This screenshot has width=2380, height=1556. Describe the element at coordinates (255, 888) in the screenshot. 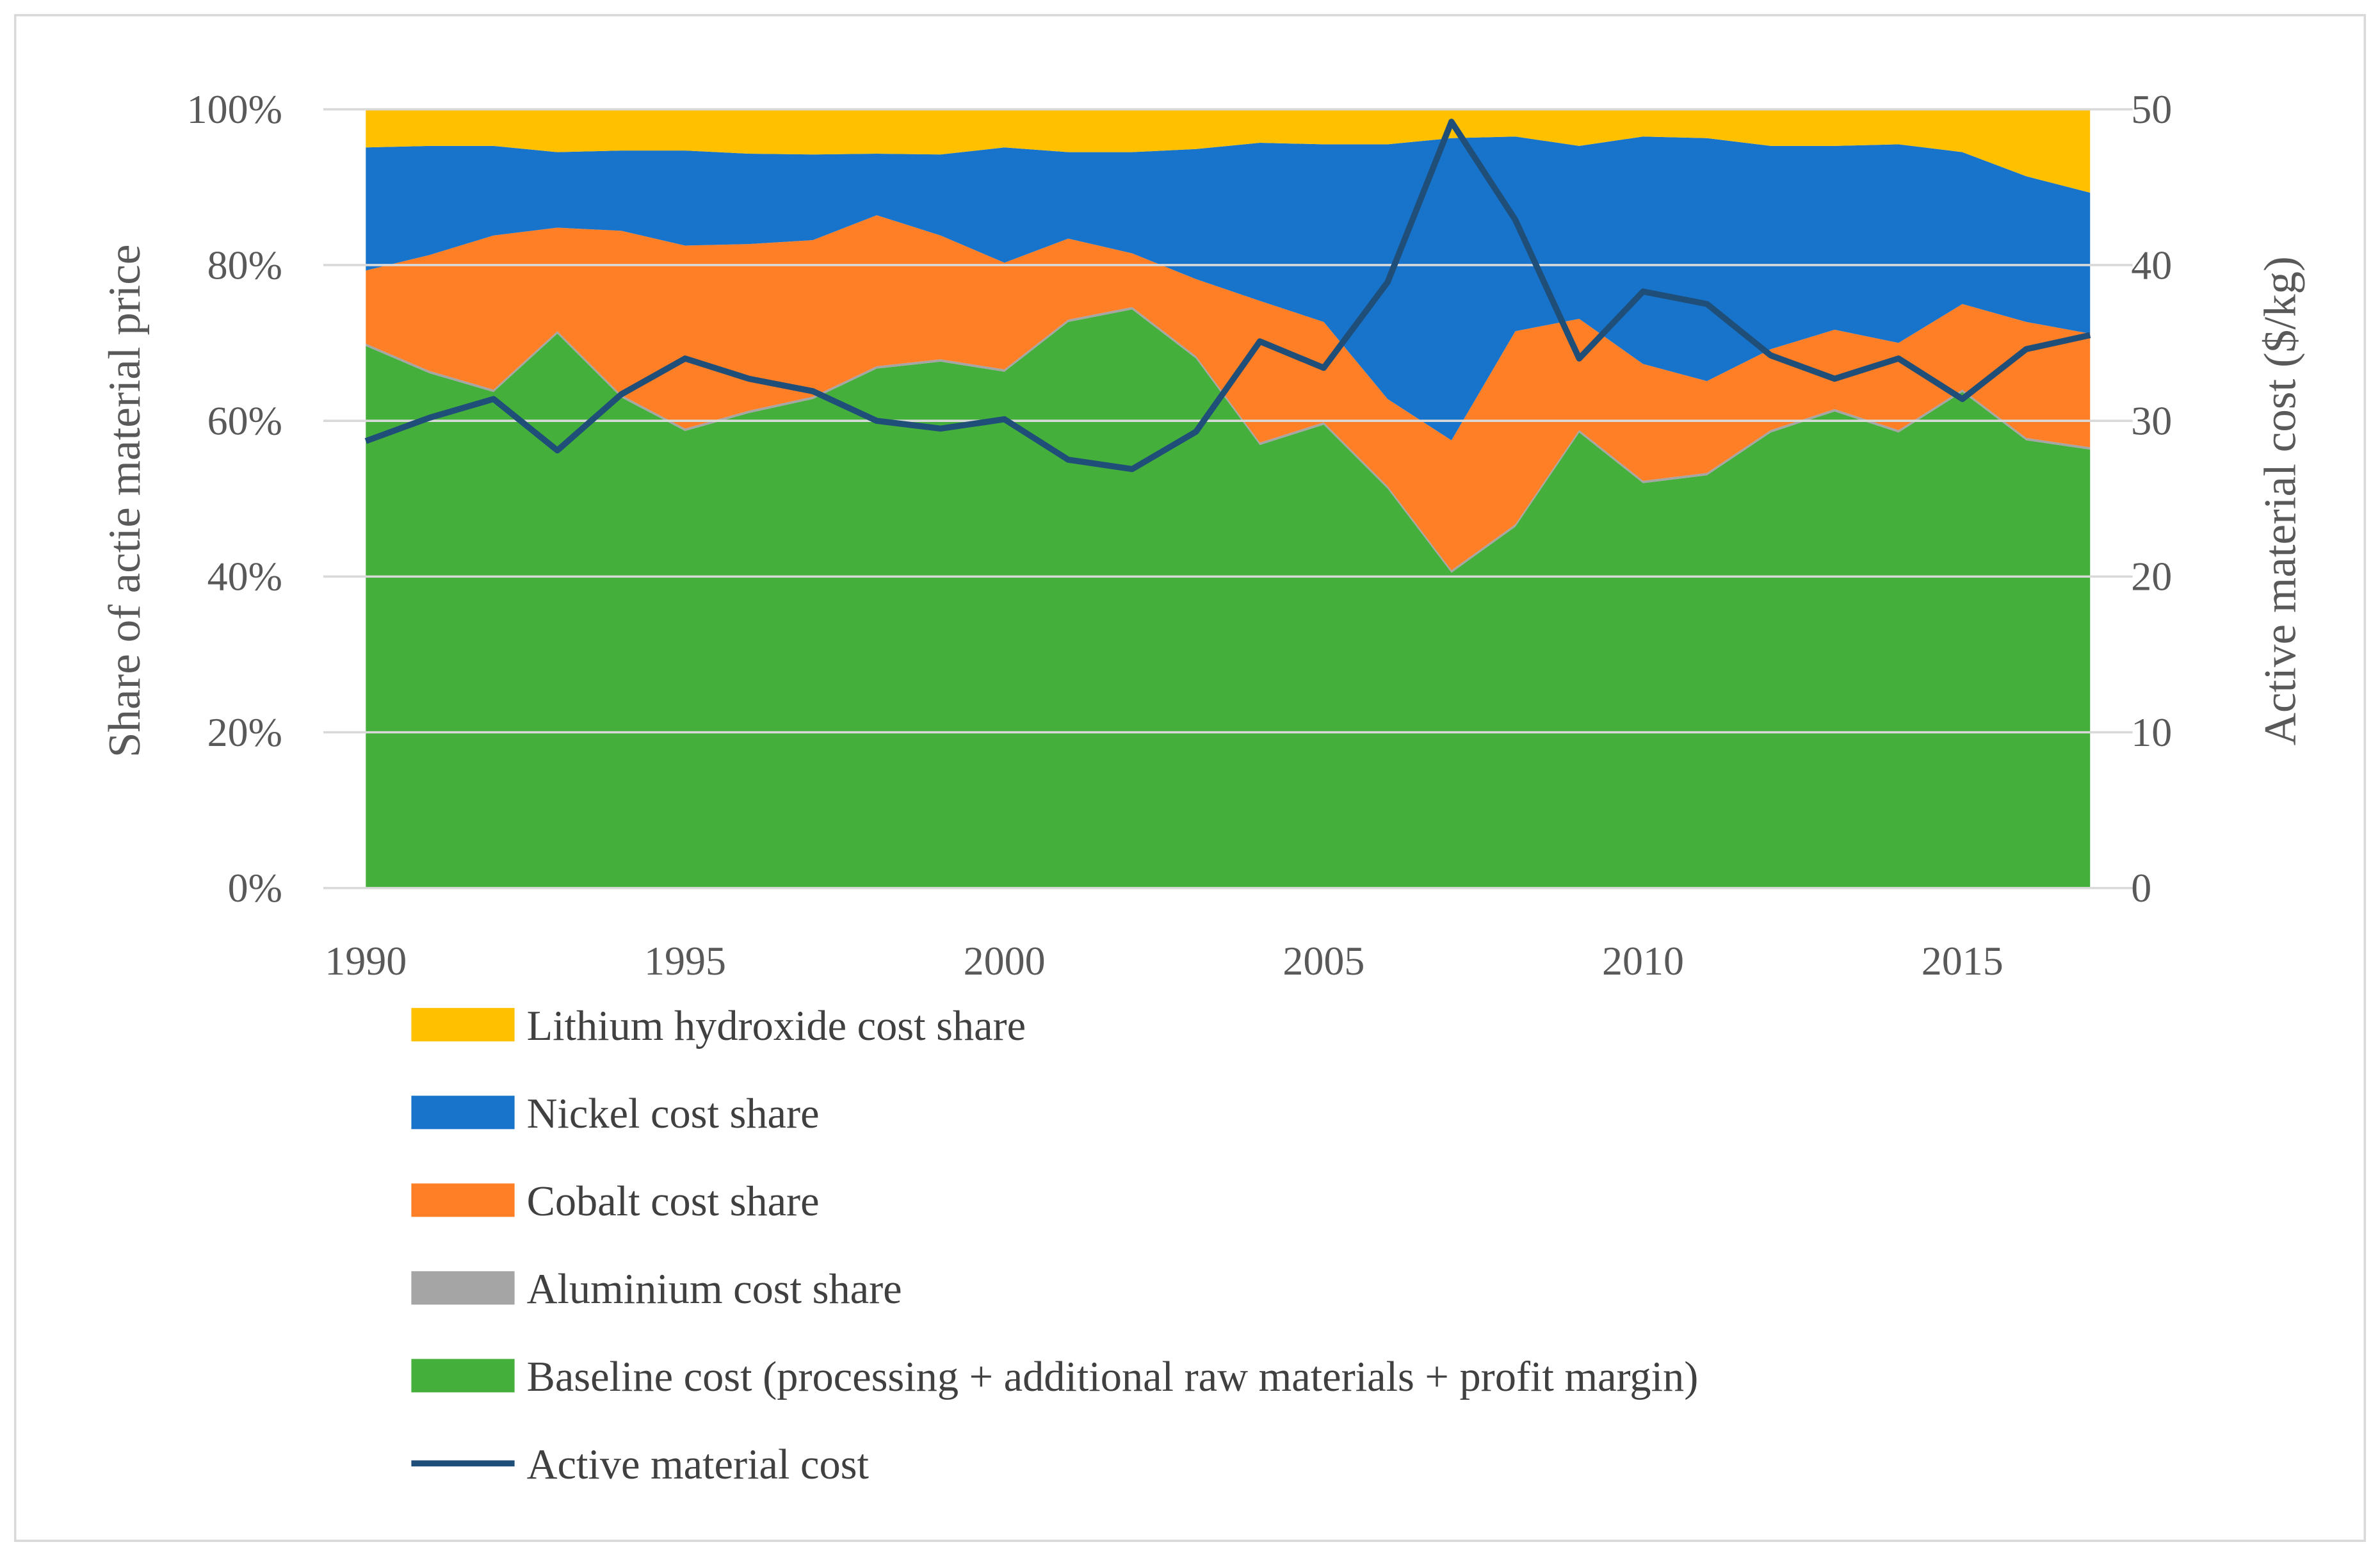

I see `y-tick-label: 0%` at that location.